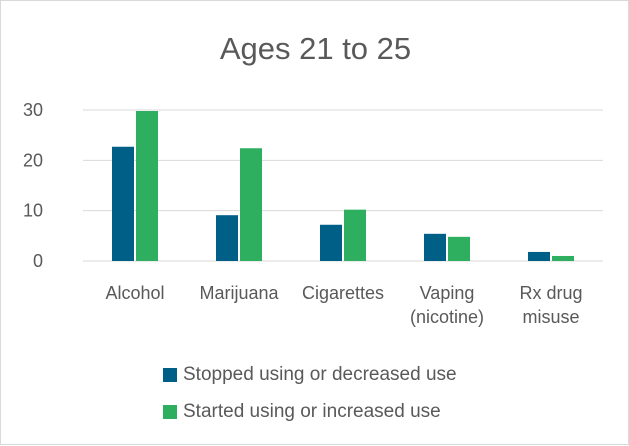 The height and width of the screenshot is (446, 629). What do you see at coordinates (320, 374) in the screenshot?
I see `legend-label-series-1: Stopped using or decreased use` at bounding box center [320, 374].